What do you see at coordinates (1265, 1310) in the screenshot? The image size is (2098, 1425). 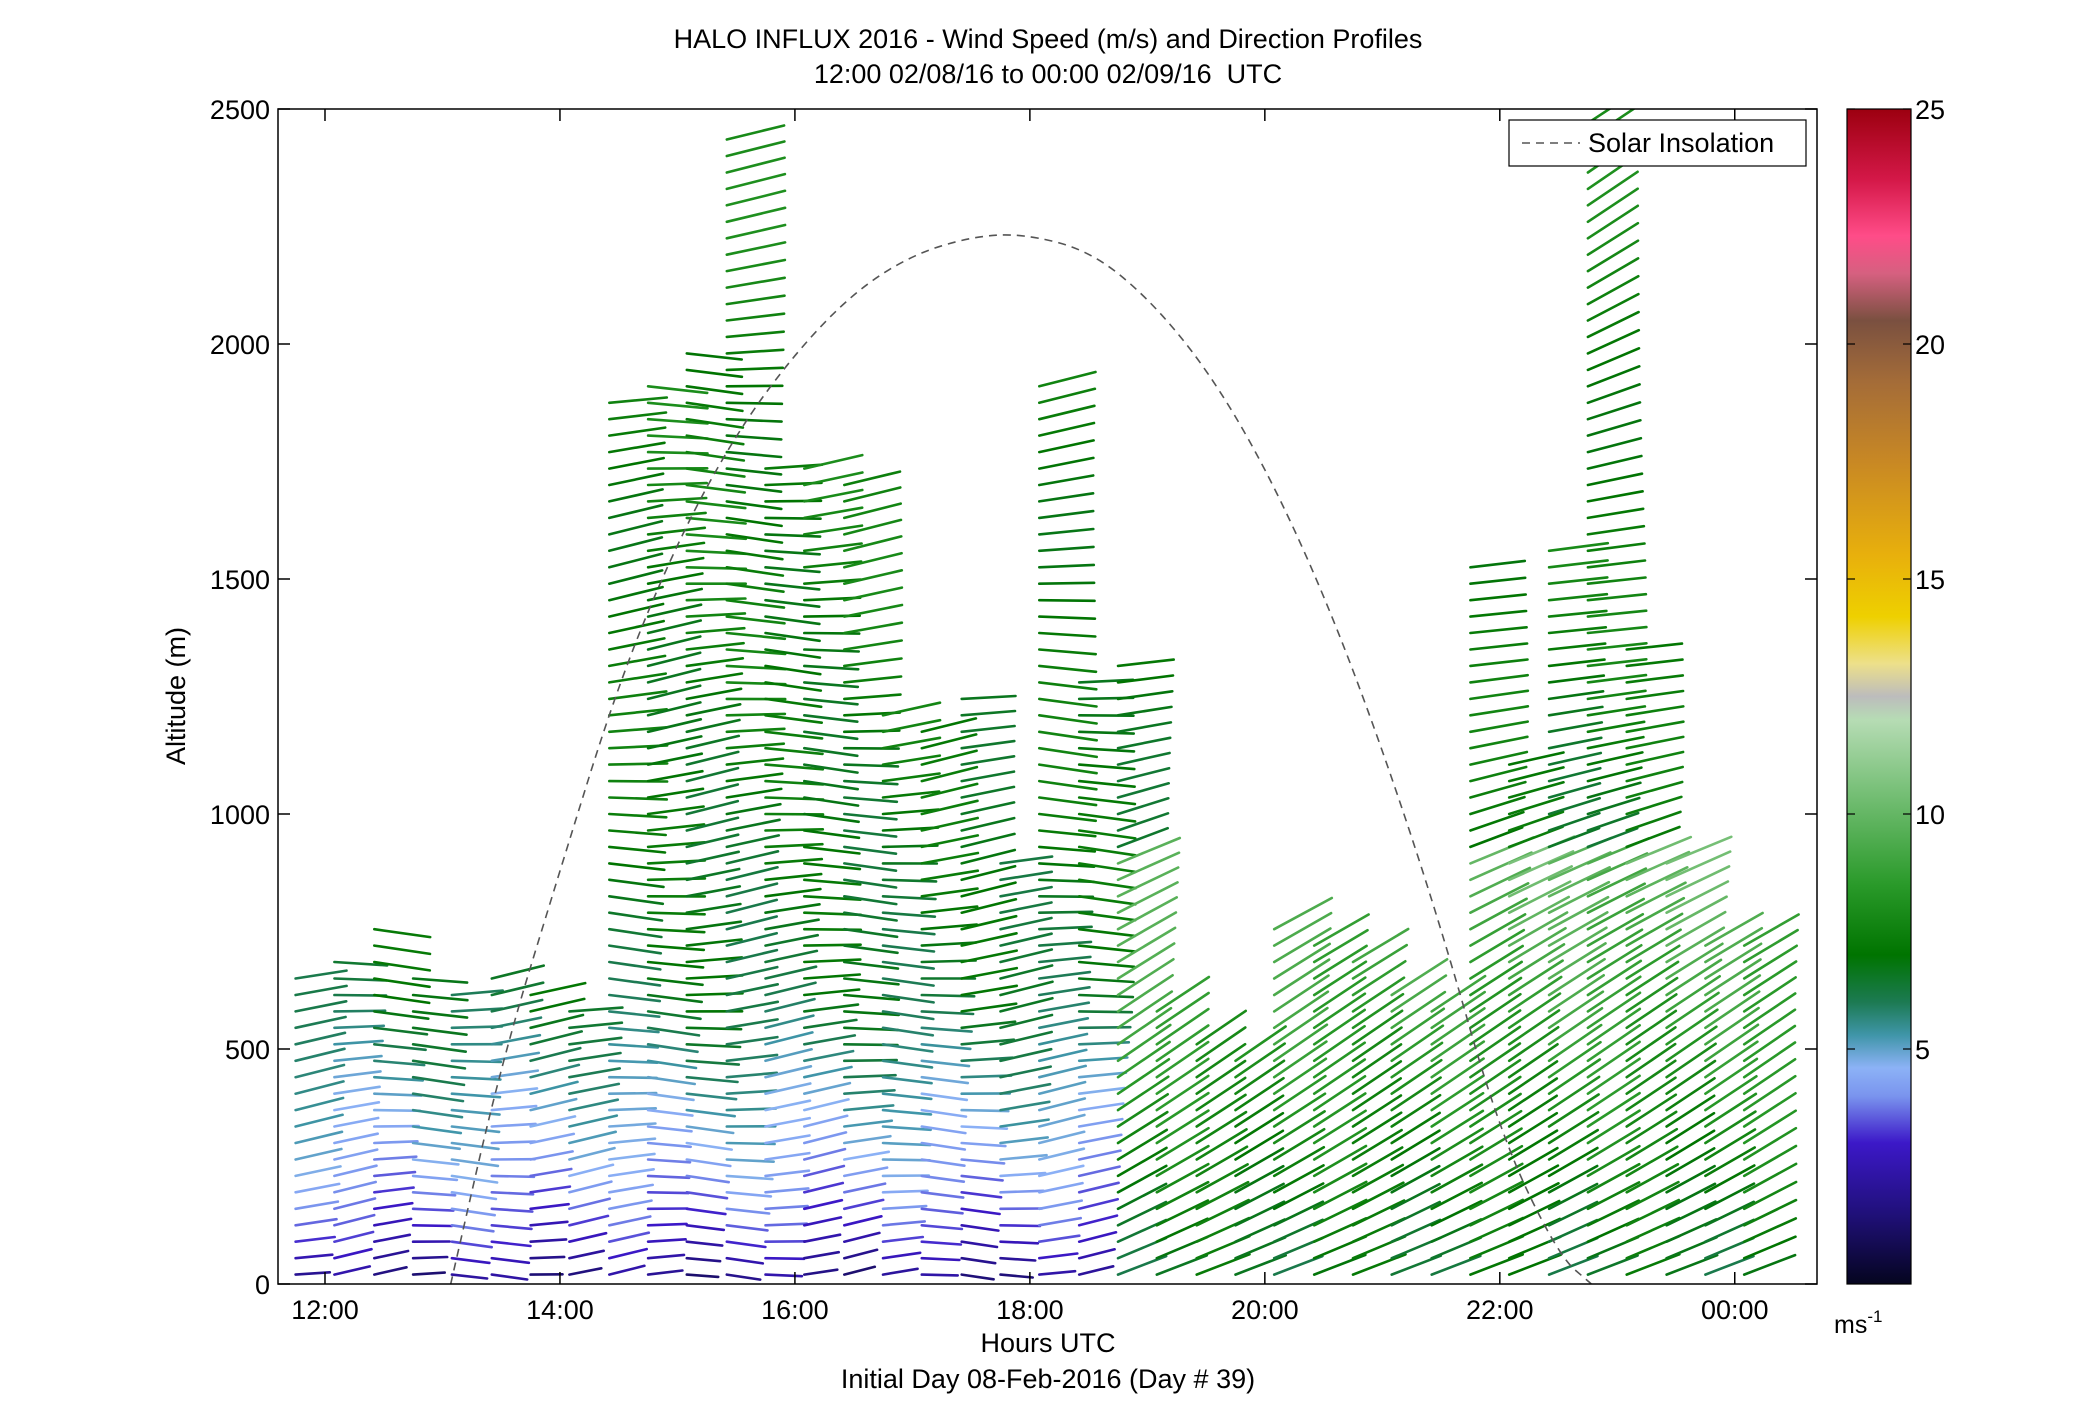 I see `x-tick-label: 20:00` at bounding box center [1265, 1310].